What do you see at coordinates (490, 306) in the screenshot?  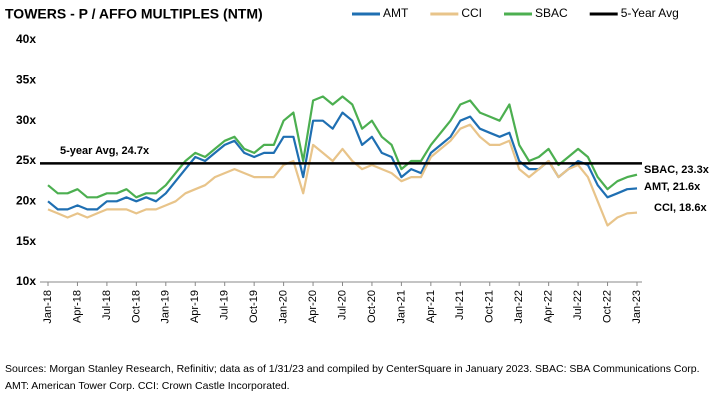 I see `x-tick-label: Oct-21` at bounding box center [490, 306].